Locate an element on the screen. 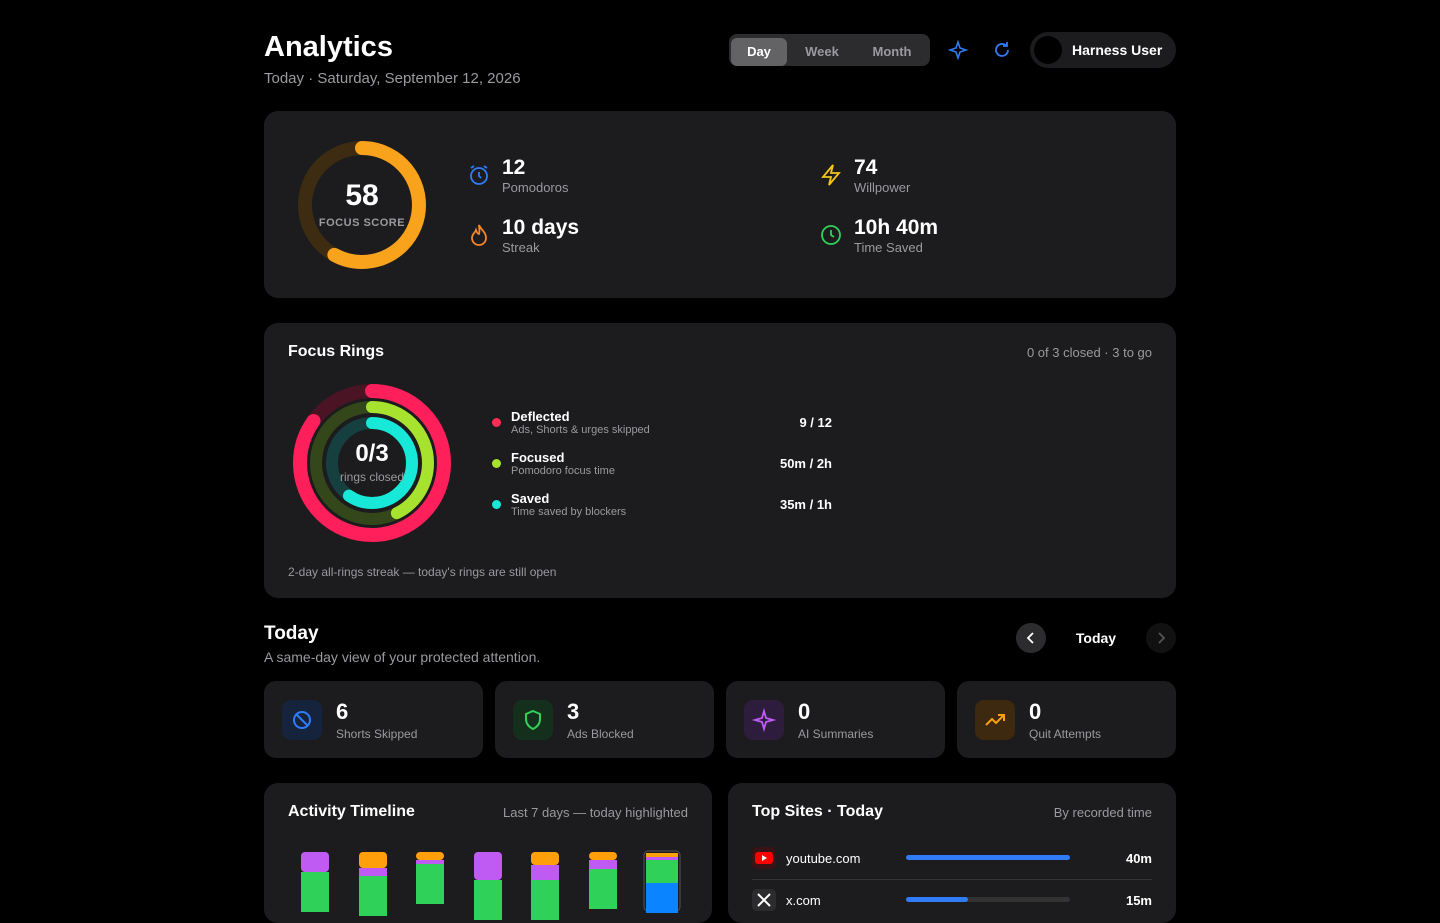 The image size is (1440, 923). stat-card: 0 AI Summaries is located at coordinates (835, 719).